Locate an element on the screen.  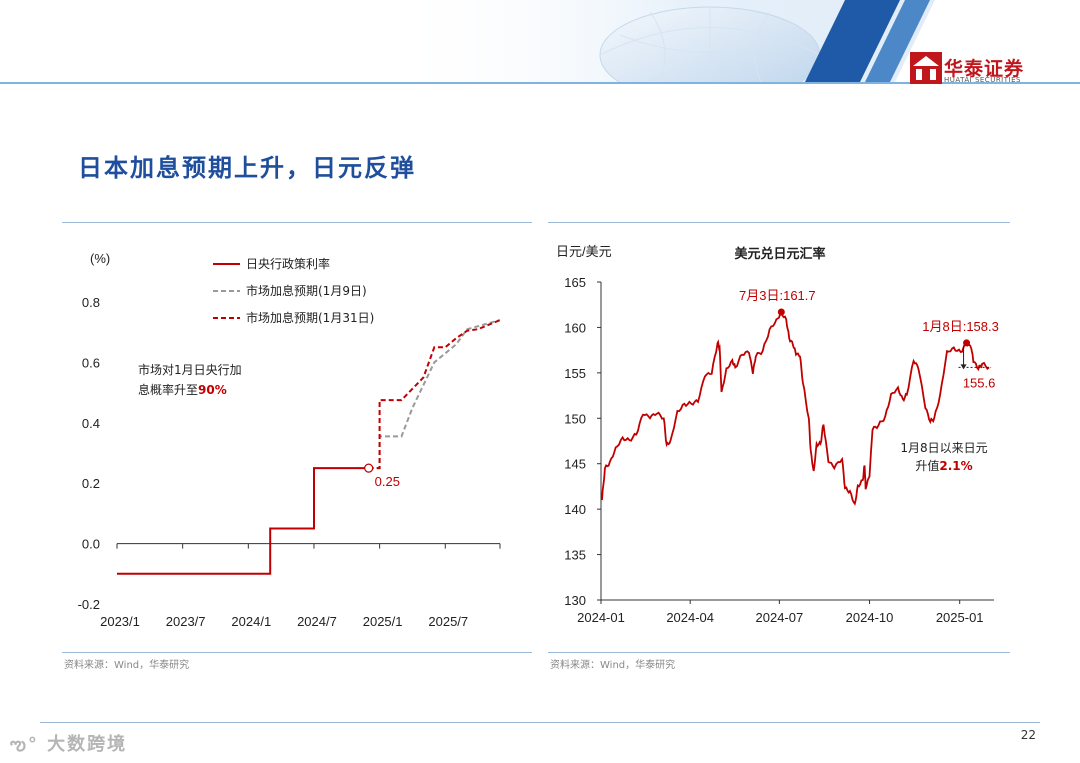
header-banner is located at coordinates (730, 42).